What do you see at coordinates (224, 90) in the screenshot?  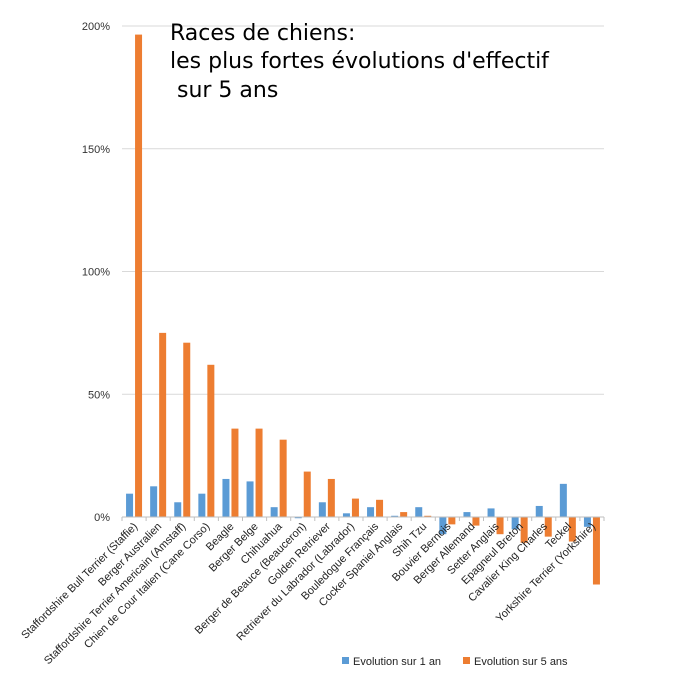 I see `chart-title-line-3: sur 5 ans` at bounding box center [224, 90].